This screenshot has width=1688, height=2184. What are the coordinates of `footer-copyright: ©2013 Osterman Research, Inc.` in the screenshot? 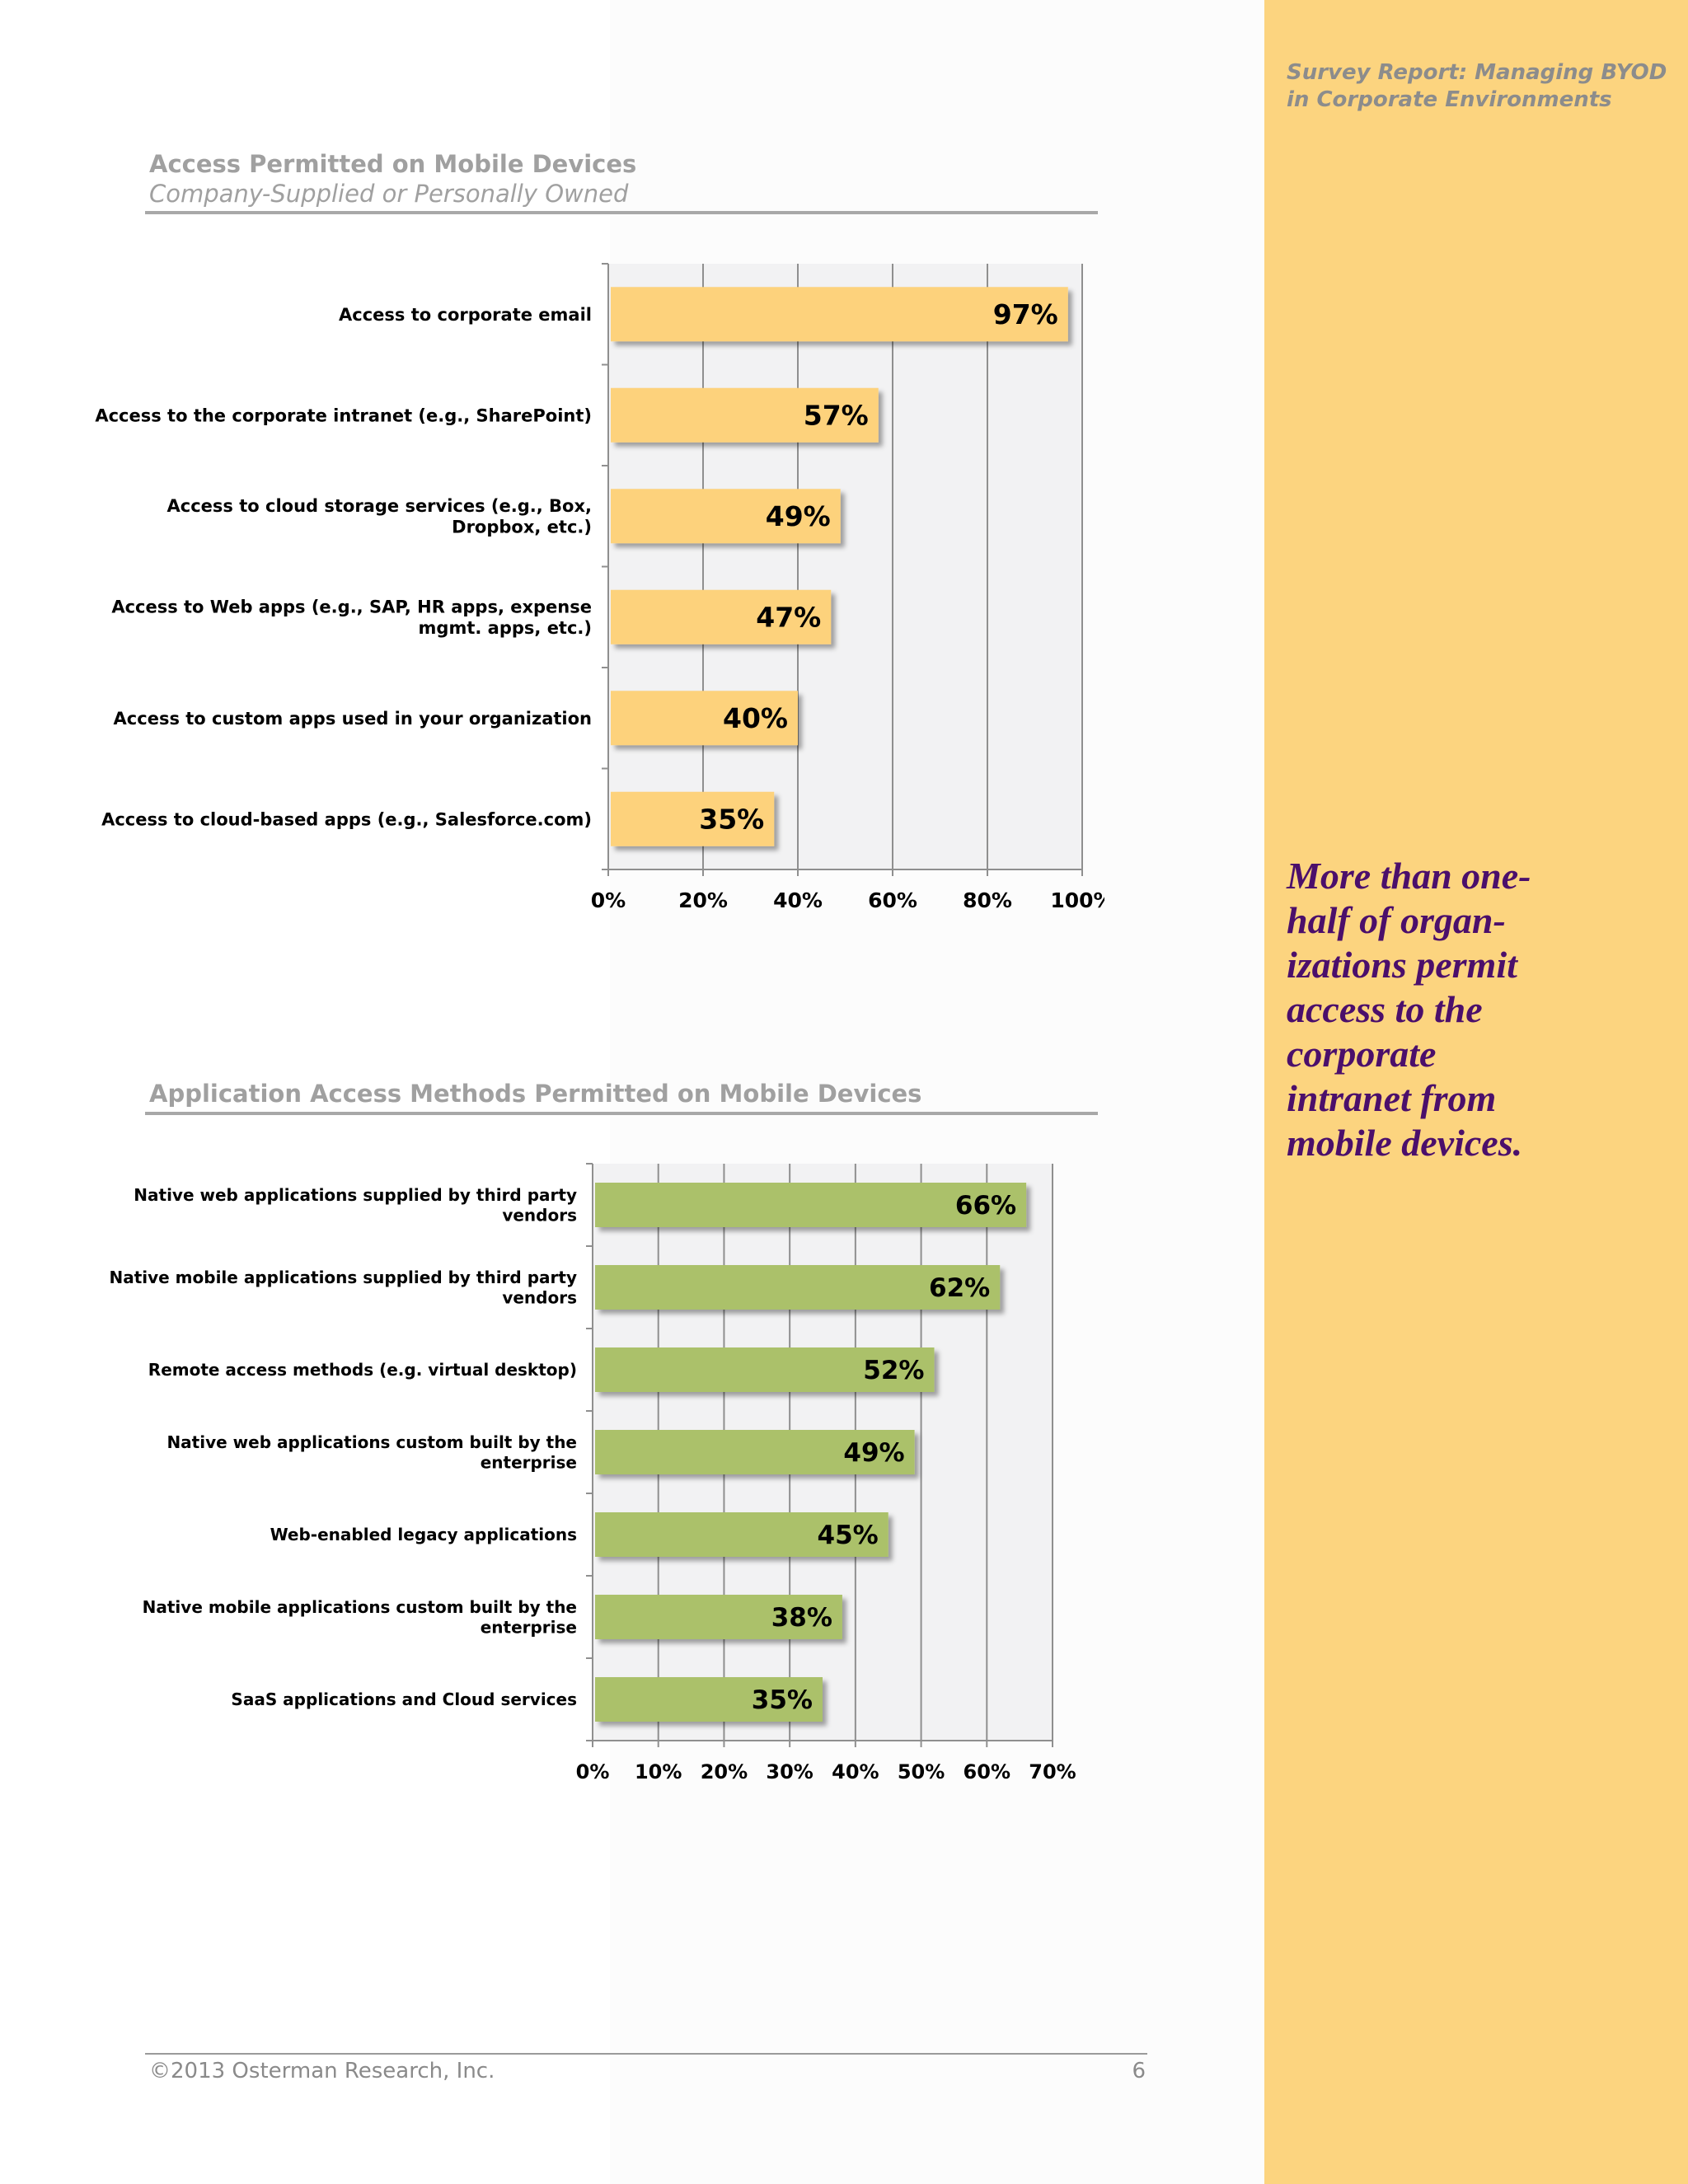 It's located at (322, 2071).